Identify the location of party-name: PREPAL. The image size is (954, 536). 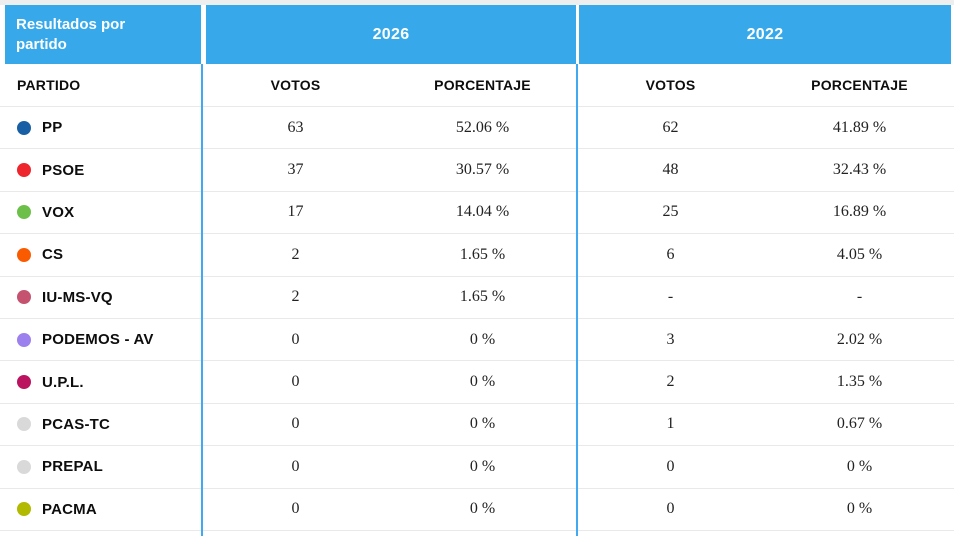
(72, 467).